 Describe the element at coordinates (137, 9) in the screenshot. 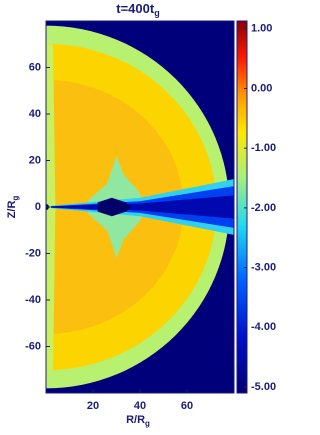

I see `chart-title: t=400tg` at that location.